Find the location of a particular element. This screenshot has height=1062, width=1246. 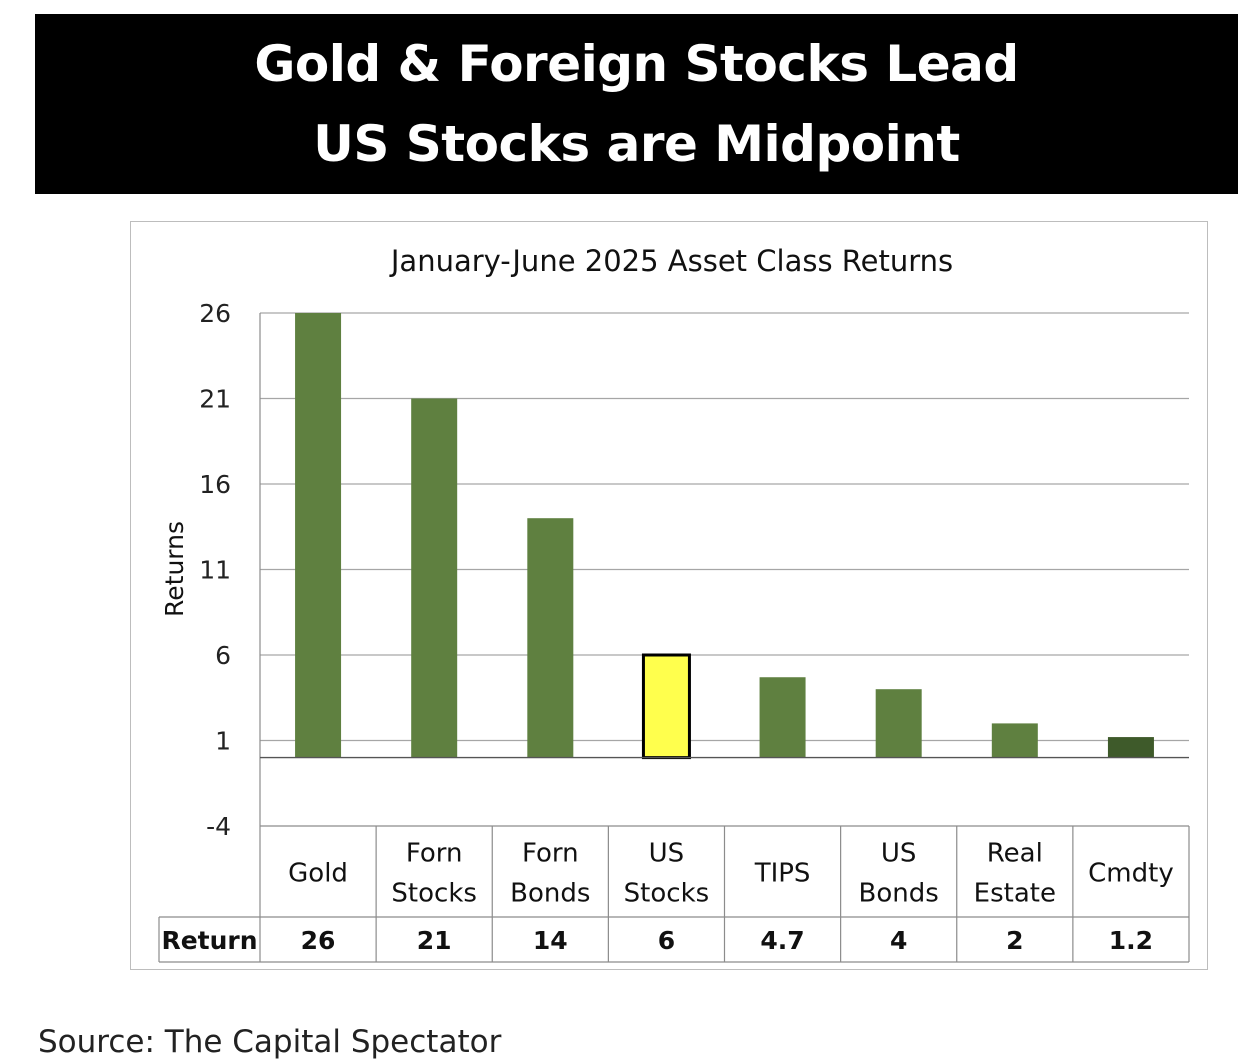

y-tick-label: 11 is located at coordinates (215, 570).